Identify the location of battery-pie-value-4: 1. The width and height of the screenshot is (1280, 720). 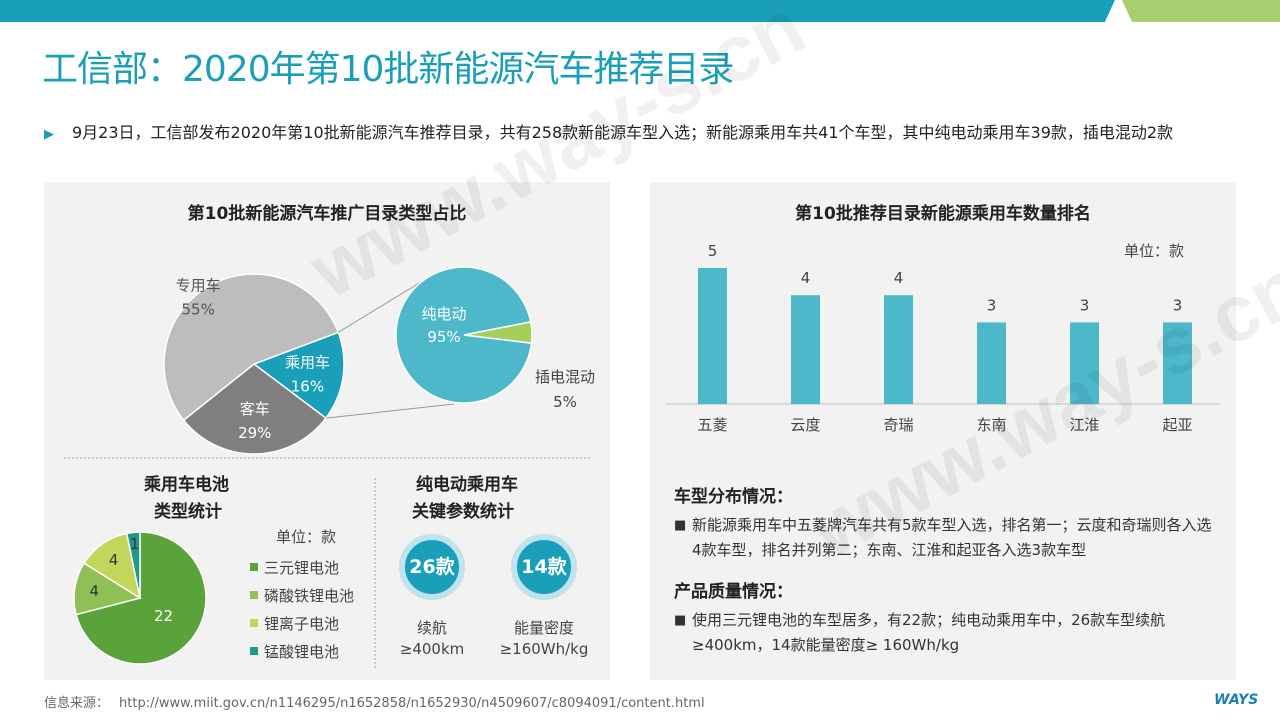
(135, 544).